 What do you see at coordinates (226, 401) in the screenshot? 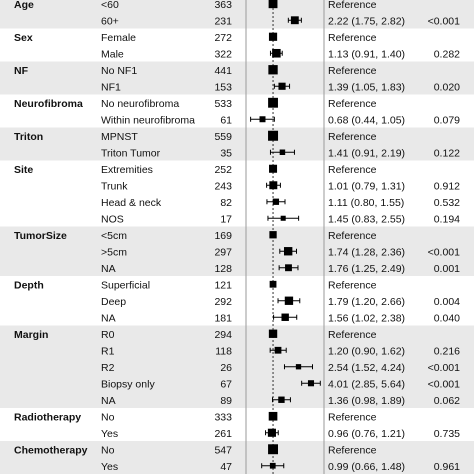
I see `count-value: 89` at bounding box center [226, 401].